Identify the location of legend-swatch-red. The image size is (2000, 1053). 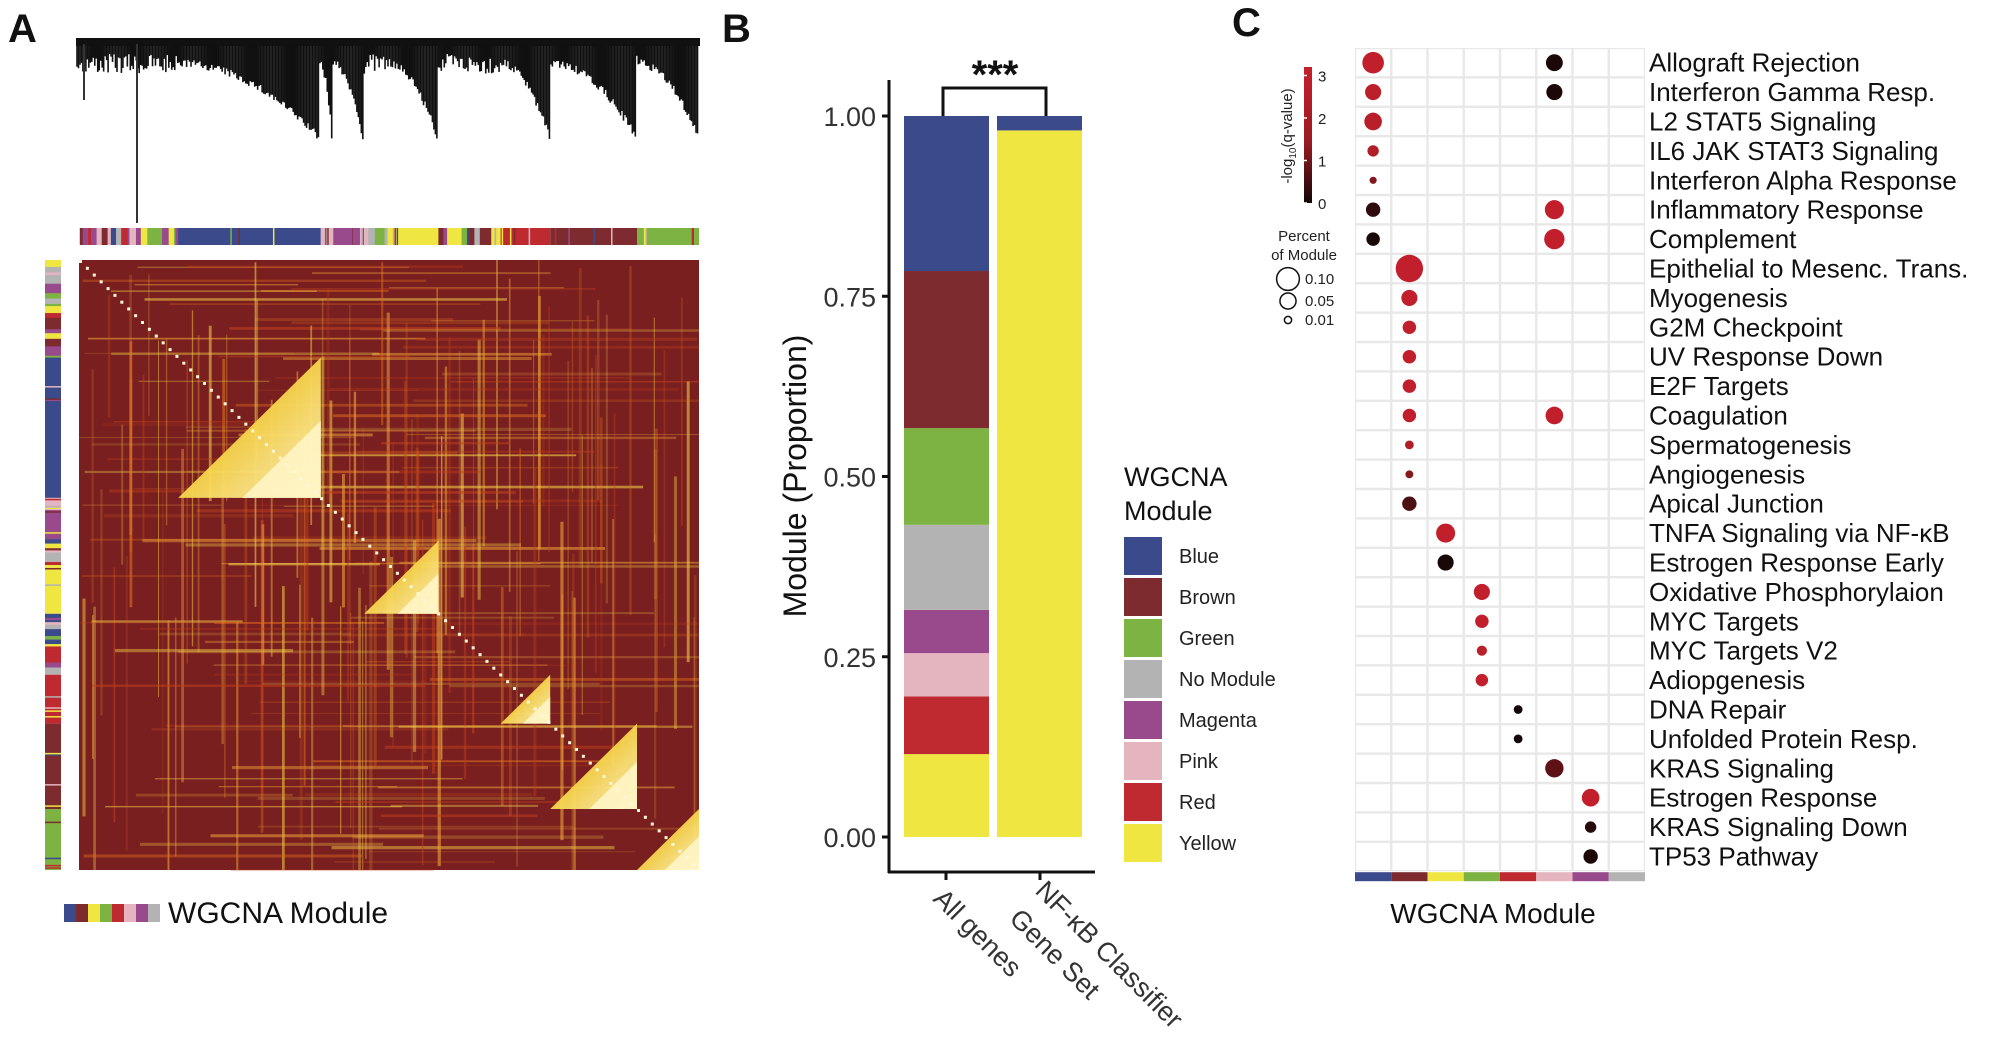
(1143, 802).